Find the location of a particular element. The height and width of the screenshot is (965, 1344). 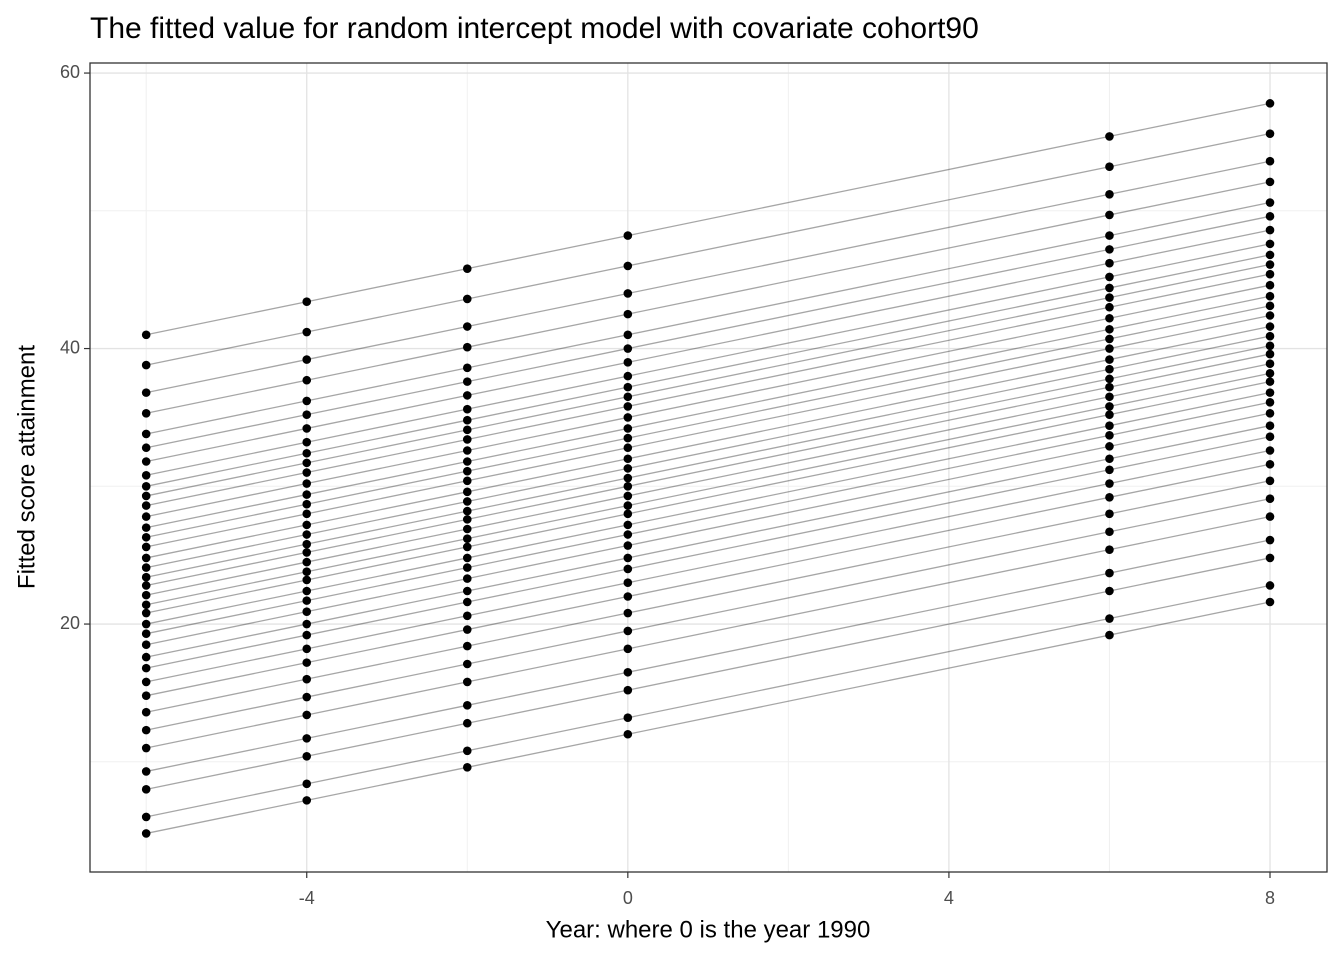

y-tick-label: 20 is located at coordinates (70, 623).